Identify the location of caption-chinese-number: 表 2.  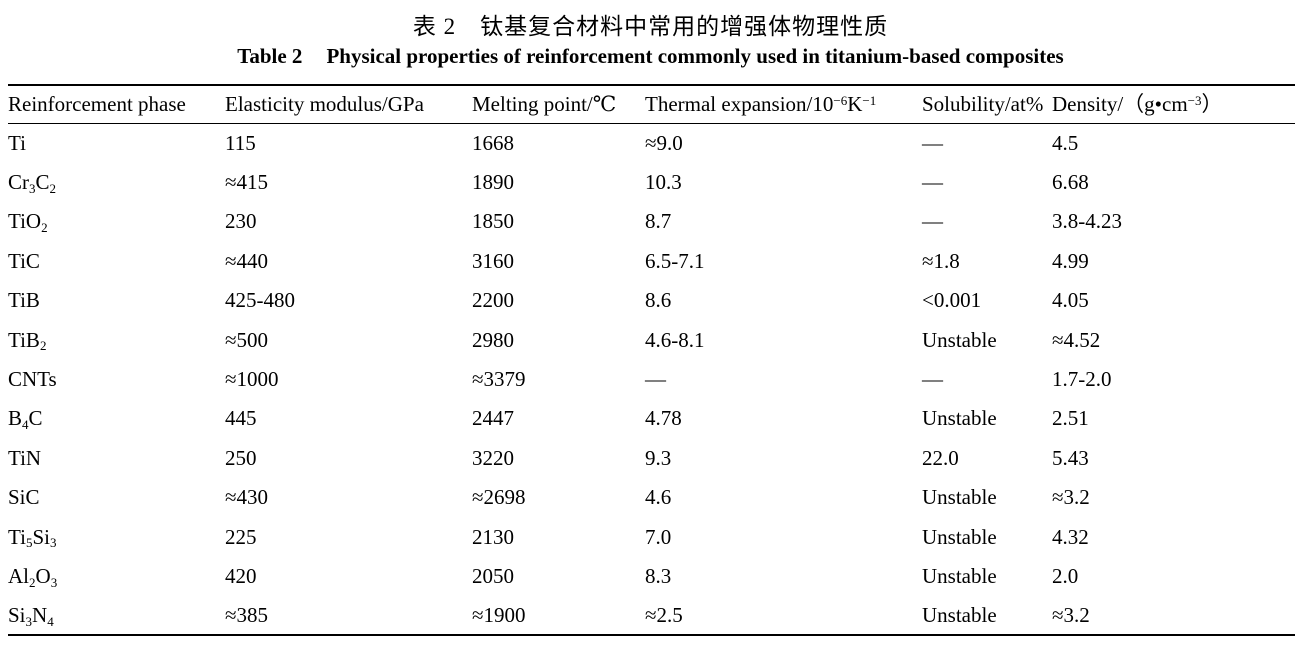
(434, 26).